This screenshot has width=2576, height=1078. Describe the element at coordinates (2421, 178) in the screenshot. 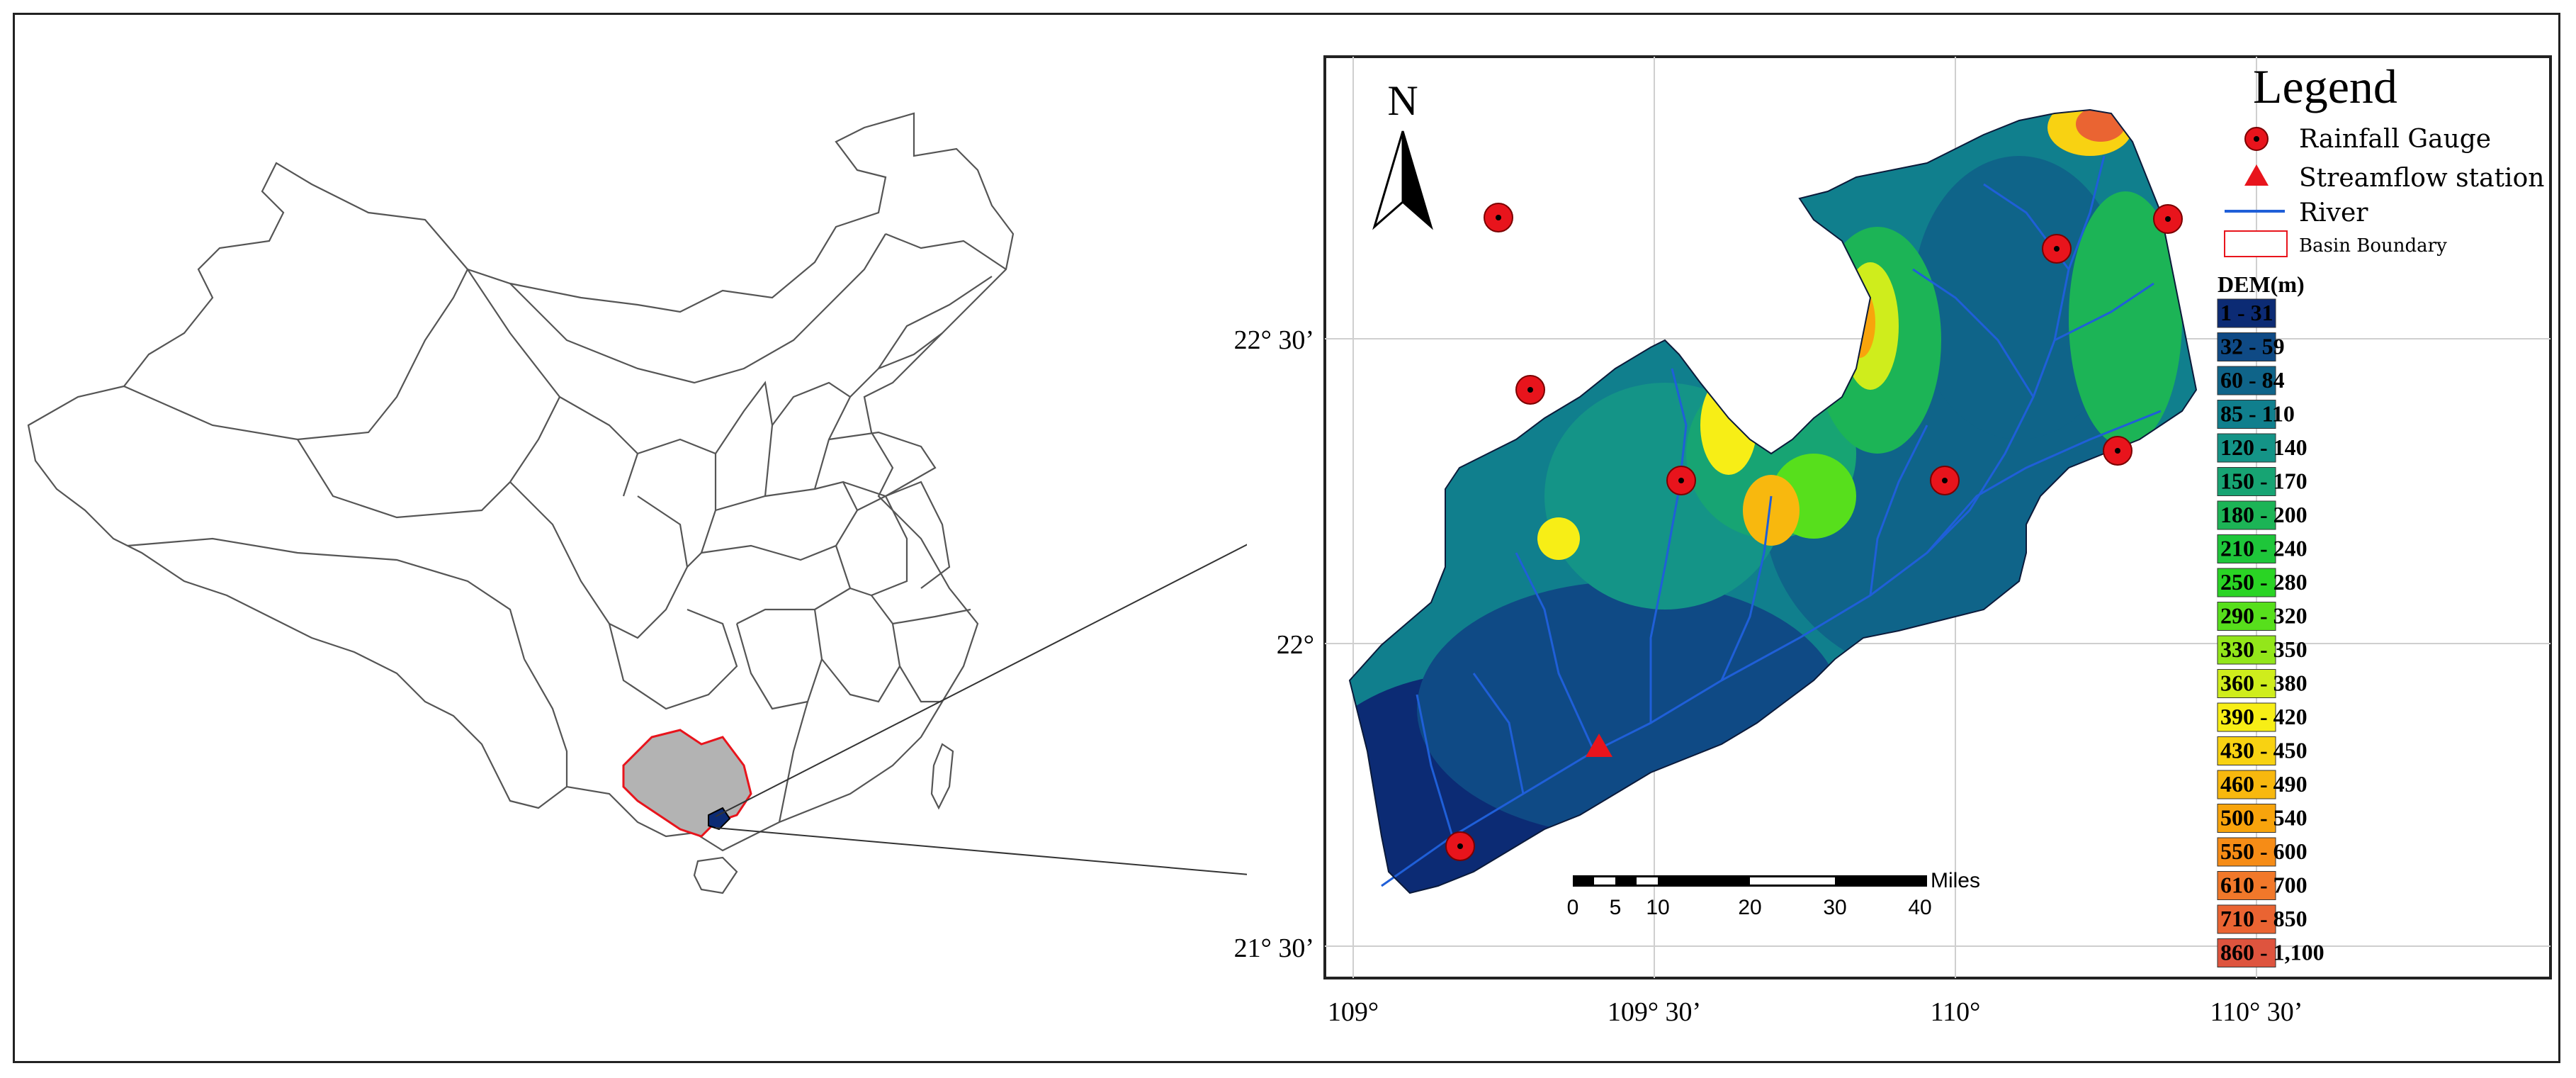

I see `legend-streamflow-station: Streamflow station` at that location.